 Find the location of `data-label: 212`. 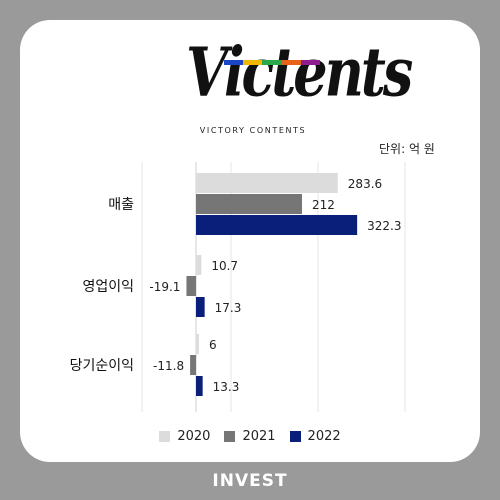

data-label: 212 is located at coordinates (323, 205).